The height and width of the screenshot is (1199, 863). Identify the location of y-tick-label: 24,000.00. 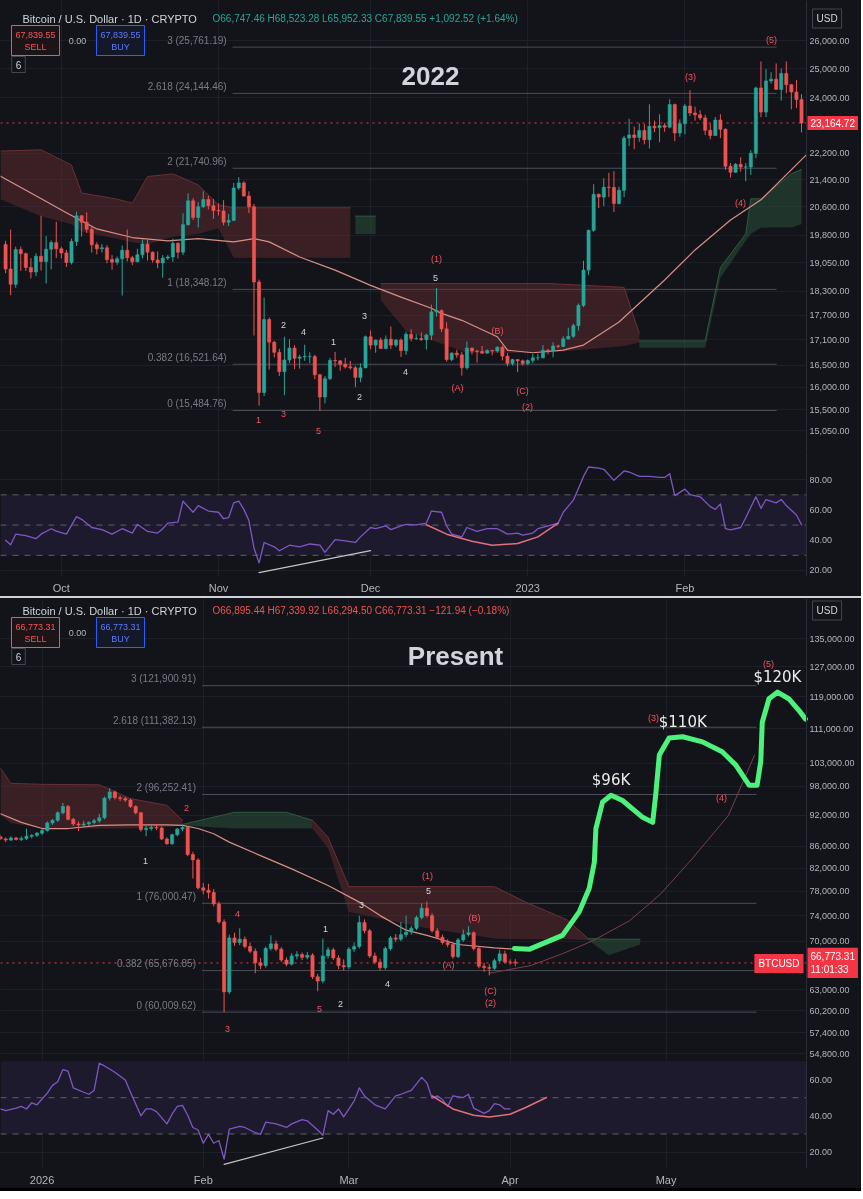
(829, 97).